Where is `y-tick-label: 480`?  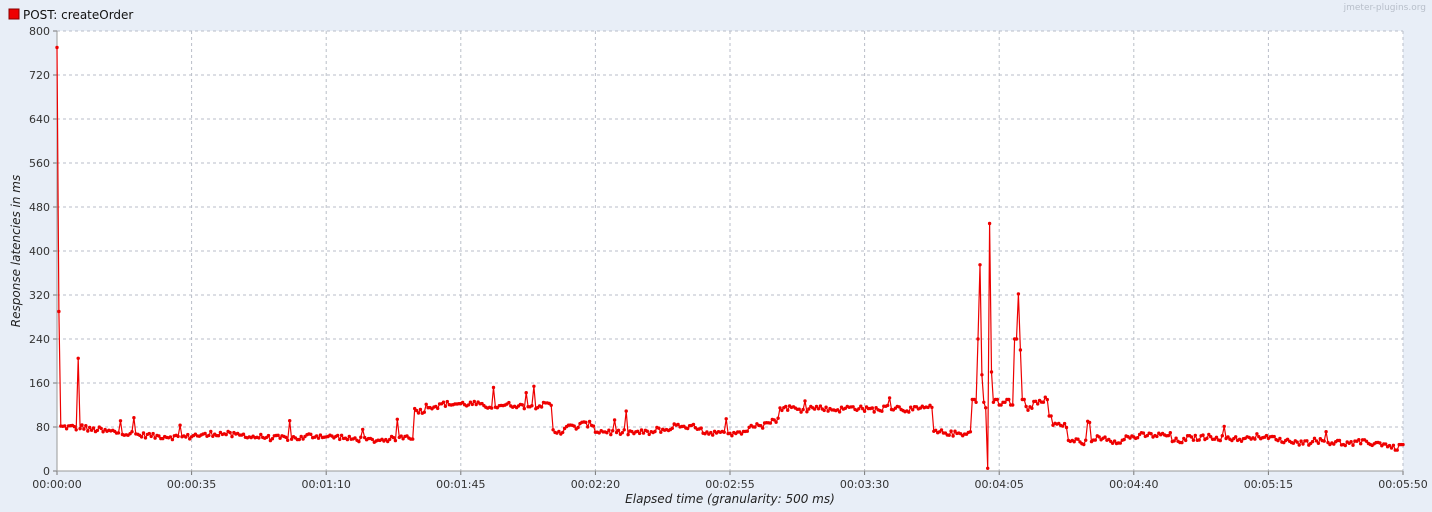
y-tick-label: 480 is located at coordinates (39, 207).